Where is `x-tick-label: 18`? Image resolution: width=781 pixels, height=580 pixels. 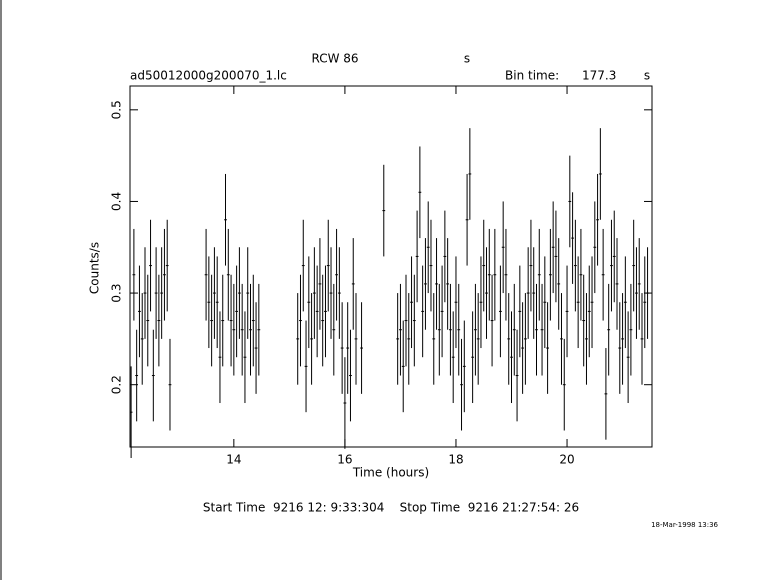
x-tick-label: 18 is located at coordinates (455, 460).